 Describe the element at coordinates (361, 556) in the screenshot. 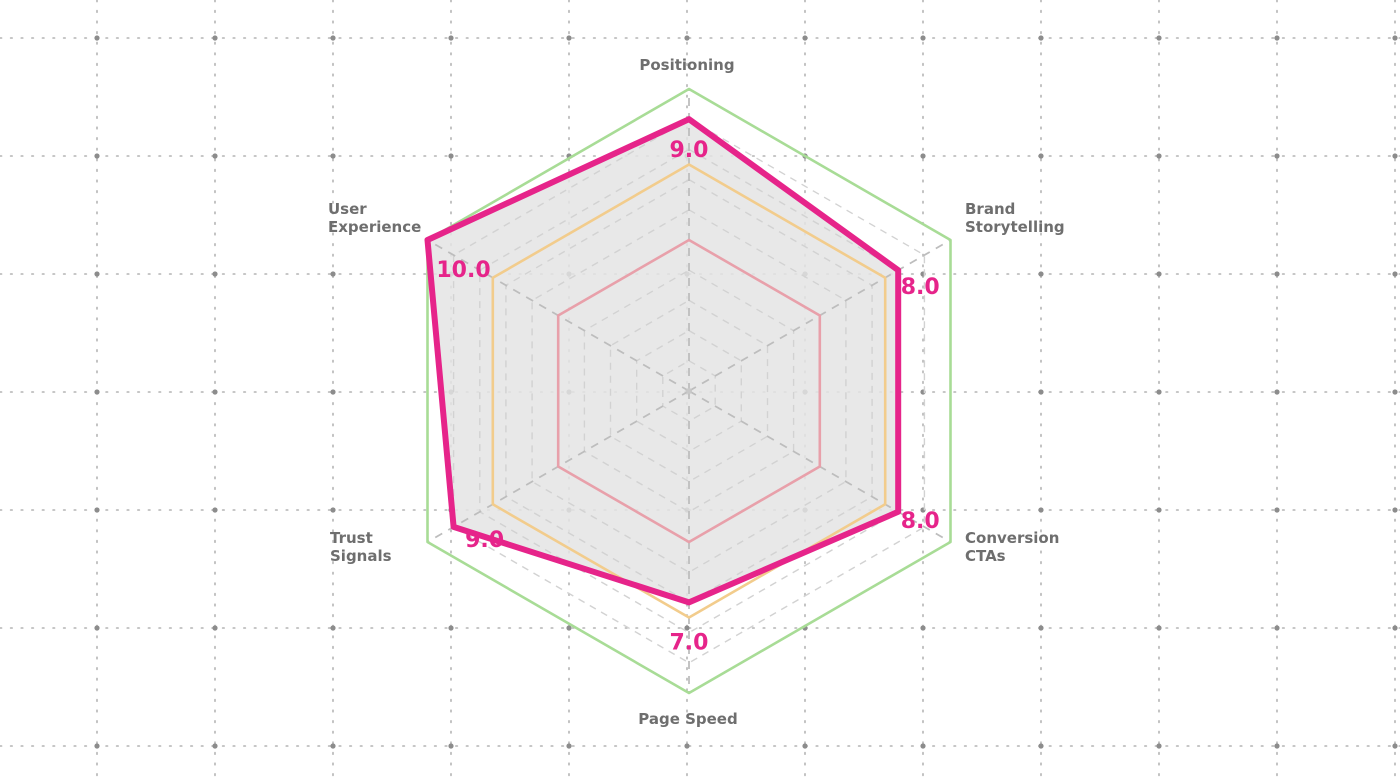

I see `axis-label-line: Signals` at that location.